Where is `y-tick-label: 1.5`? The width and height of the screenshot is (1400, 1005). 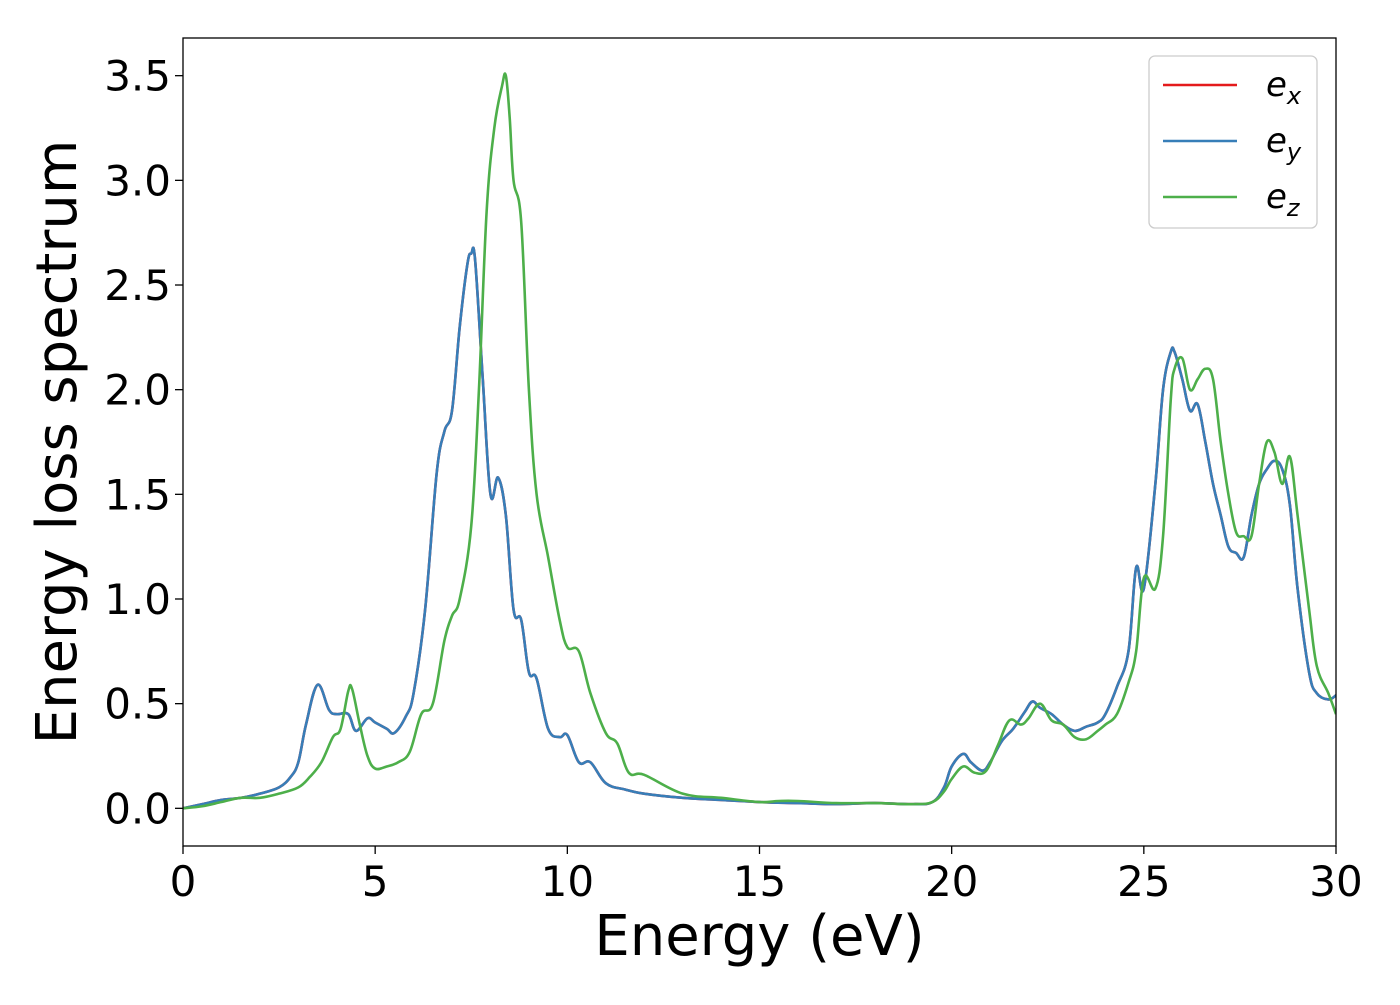
y-tick-label: 1.5 is located at coordinates (137, 494).